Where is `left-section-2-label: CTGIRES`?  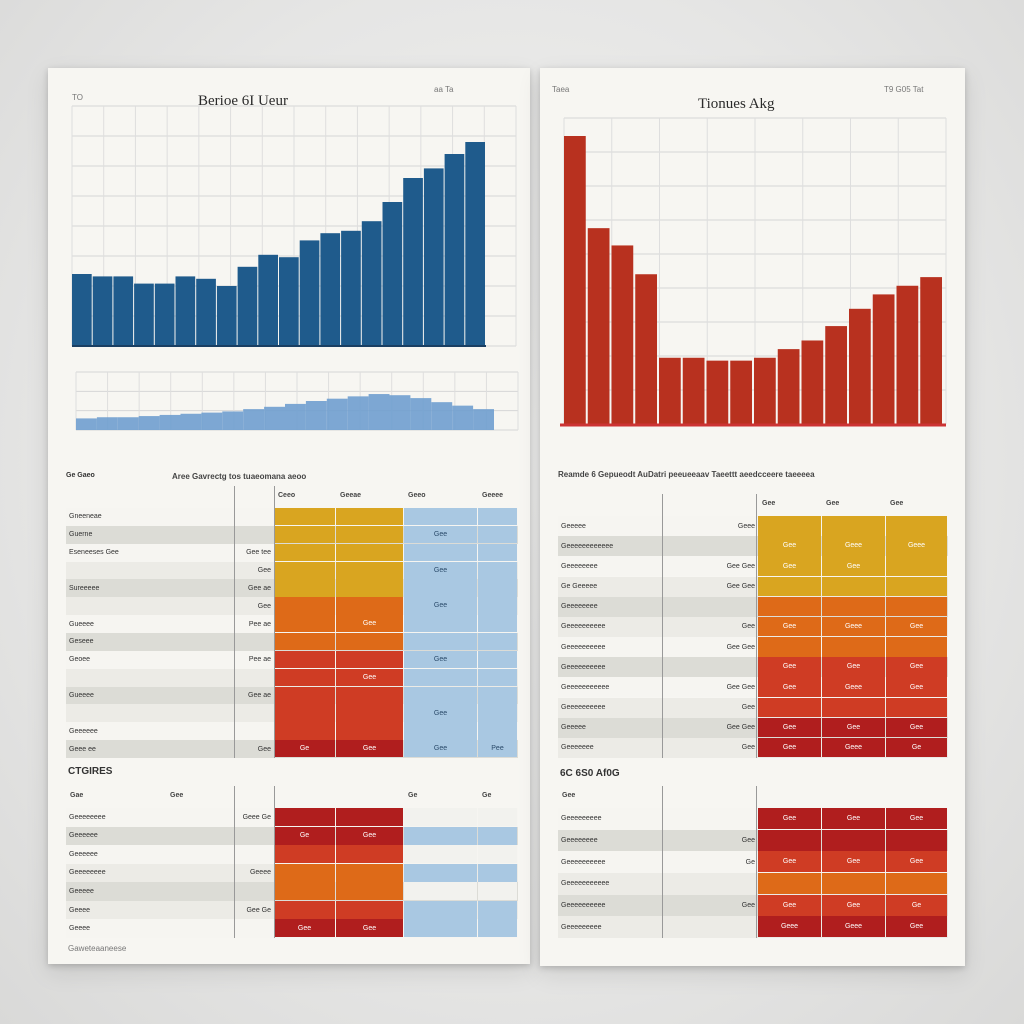
left-section-2-label: CTGIRES is located at coordinates (90, 771).